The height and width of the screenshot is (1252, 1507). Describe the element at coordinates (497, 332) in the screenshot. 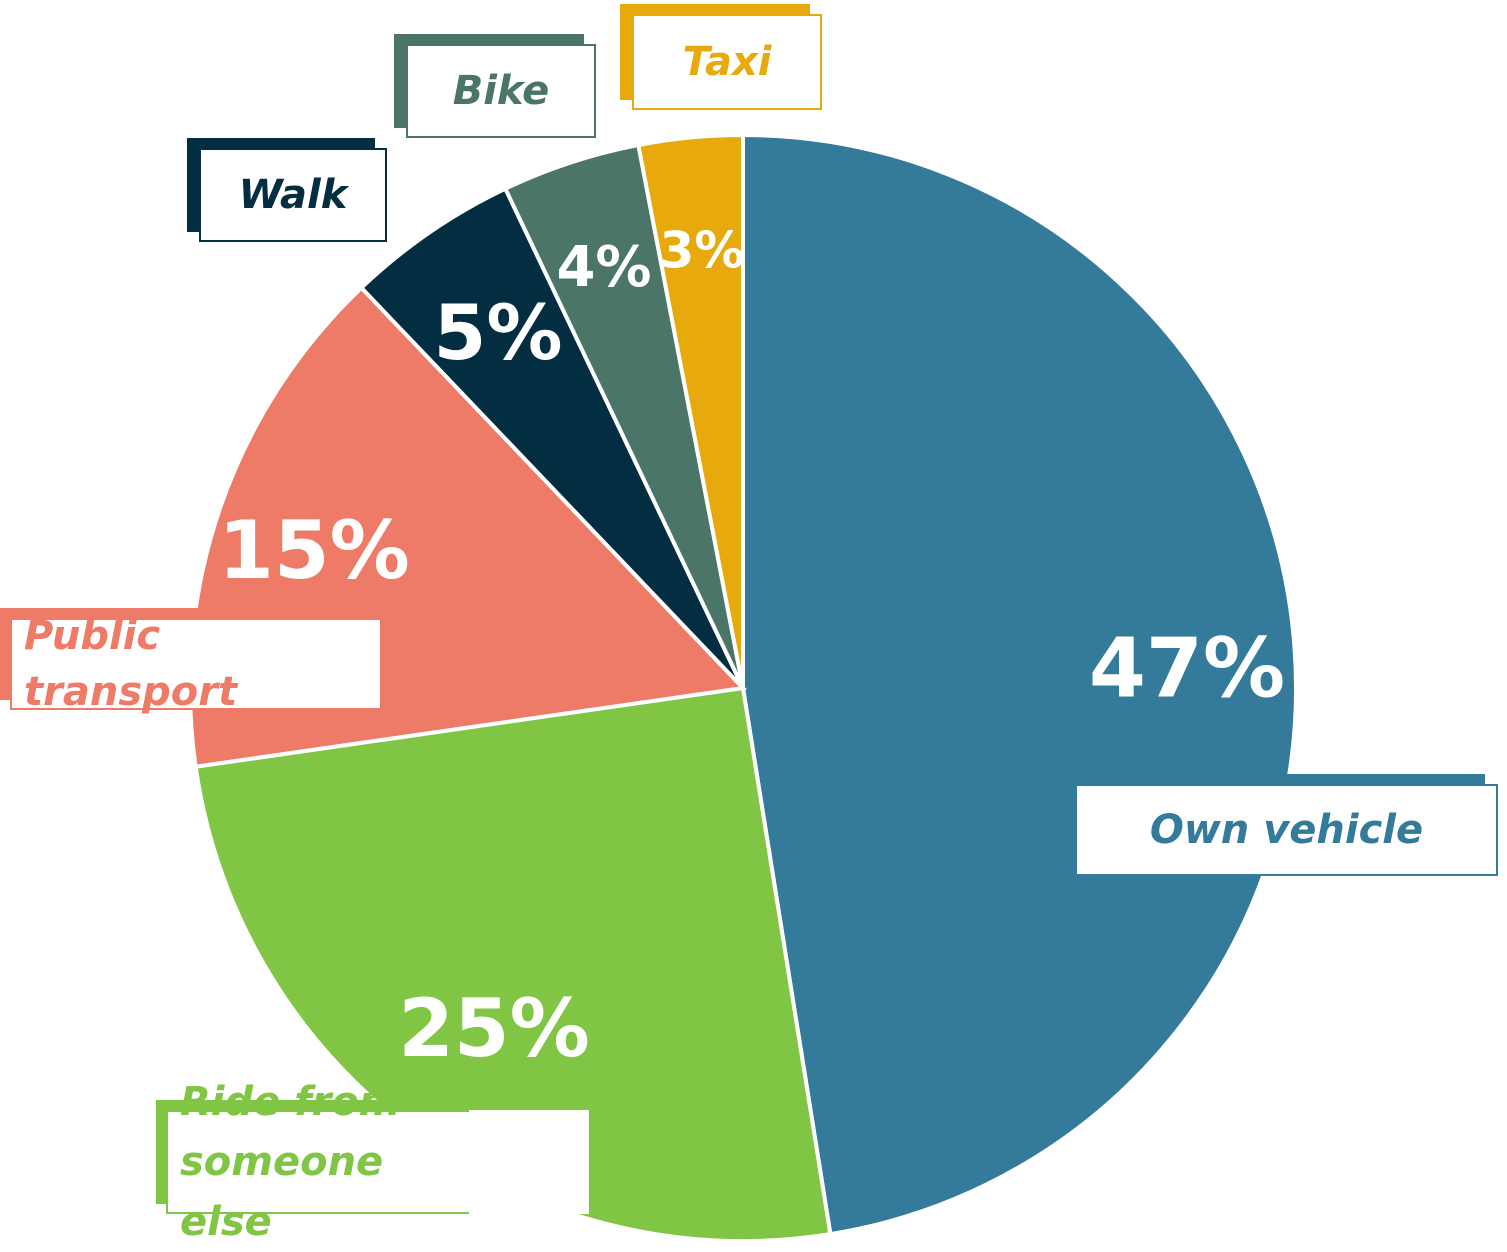

I see `value-label: 5%` at that location.